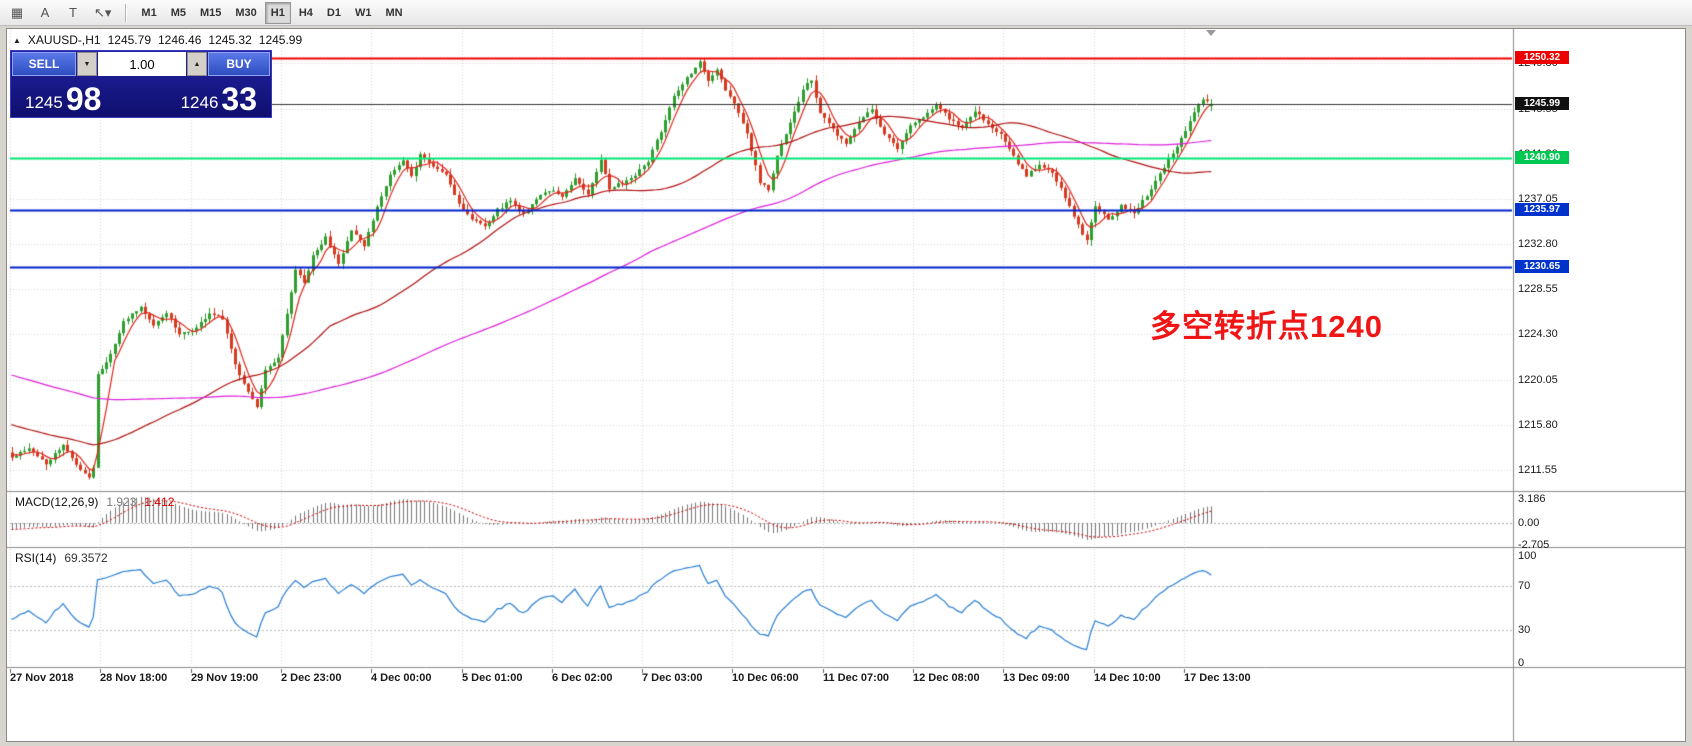 This screenshot has height=746, width=1692. What do you see at coordinates (134, 678) in the screenshot?
I see `time-axis-label: 28 Nov 18:00` at bounding box center [134, 678].